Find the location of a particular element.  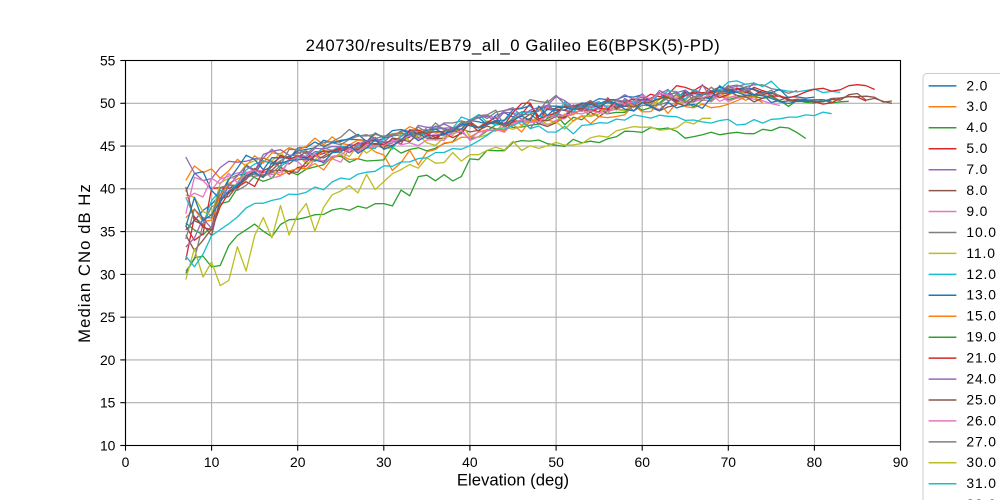

svg-text: 4.0 is located at coordinates (977, 127).